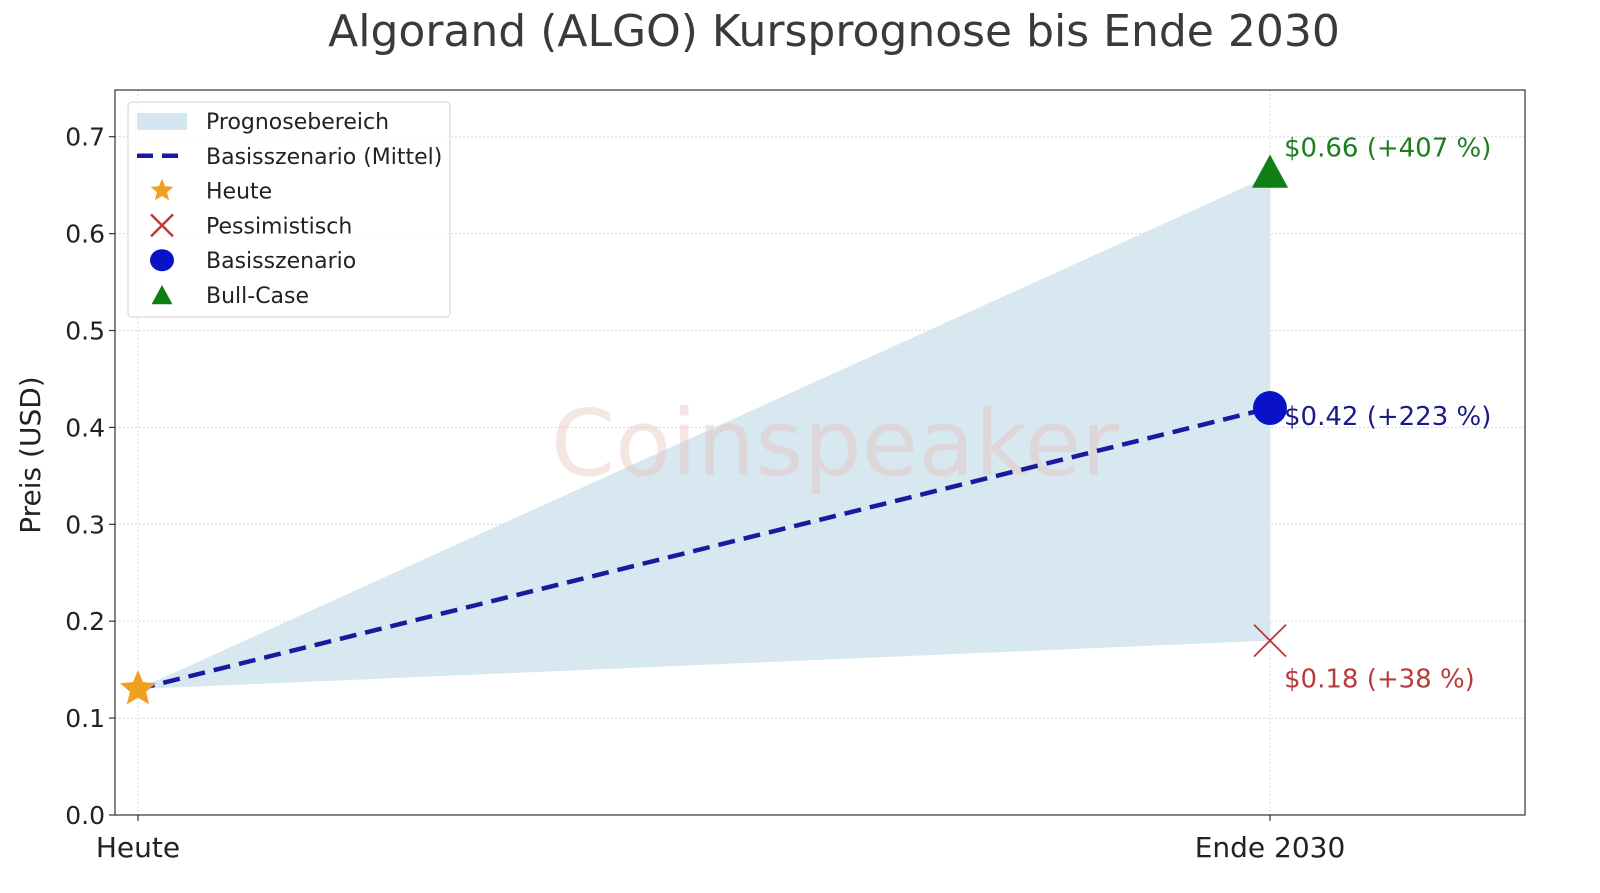 The image size is (1600, 893). Describe the element at coordinates (85, 137) in the screenshot. I see `y-tick-label: 0.7` at that location.